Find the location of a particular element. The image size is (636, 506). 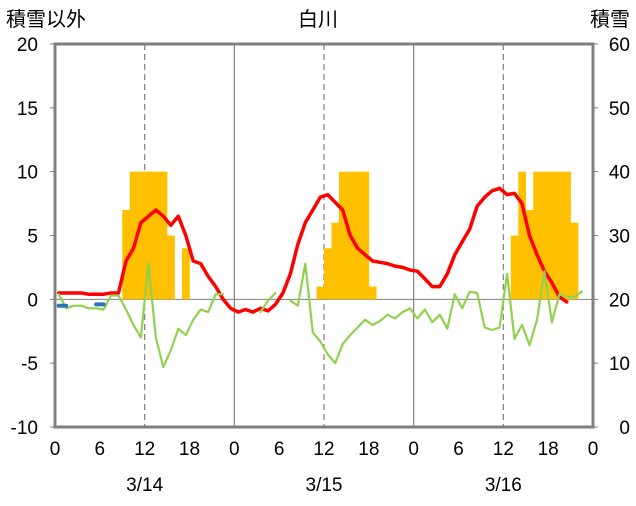

right-tick-label: 20 is located at coordinates (619, 300).